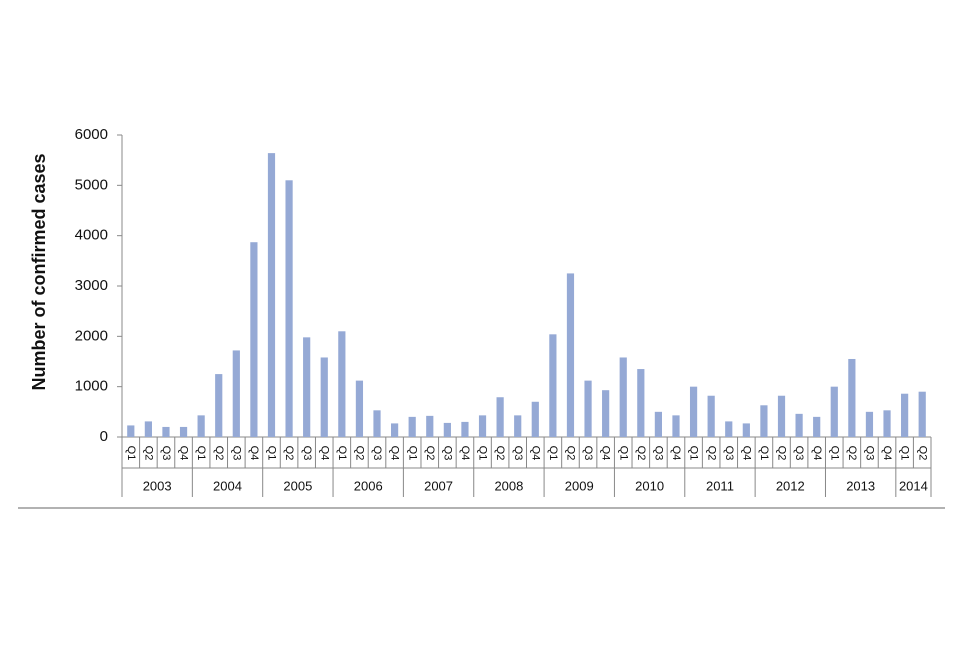  I want to click on year-label: 2014, so click(913, 485).